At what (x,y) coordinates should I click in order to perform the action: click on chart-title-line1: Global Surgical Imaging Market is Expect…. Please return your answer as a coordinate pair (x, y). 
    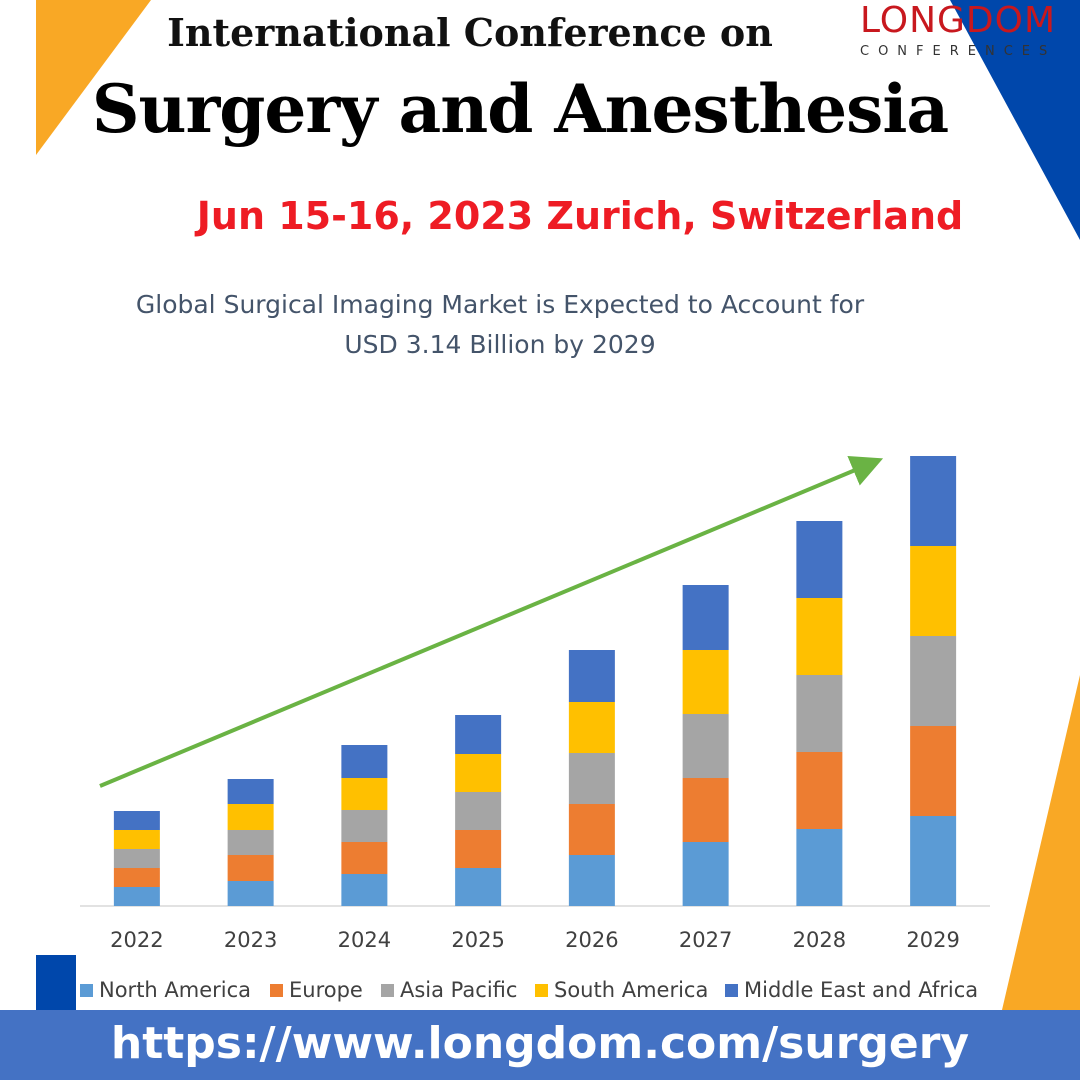
    Looking at the image, I should click on (500, 304).